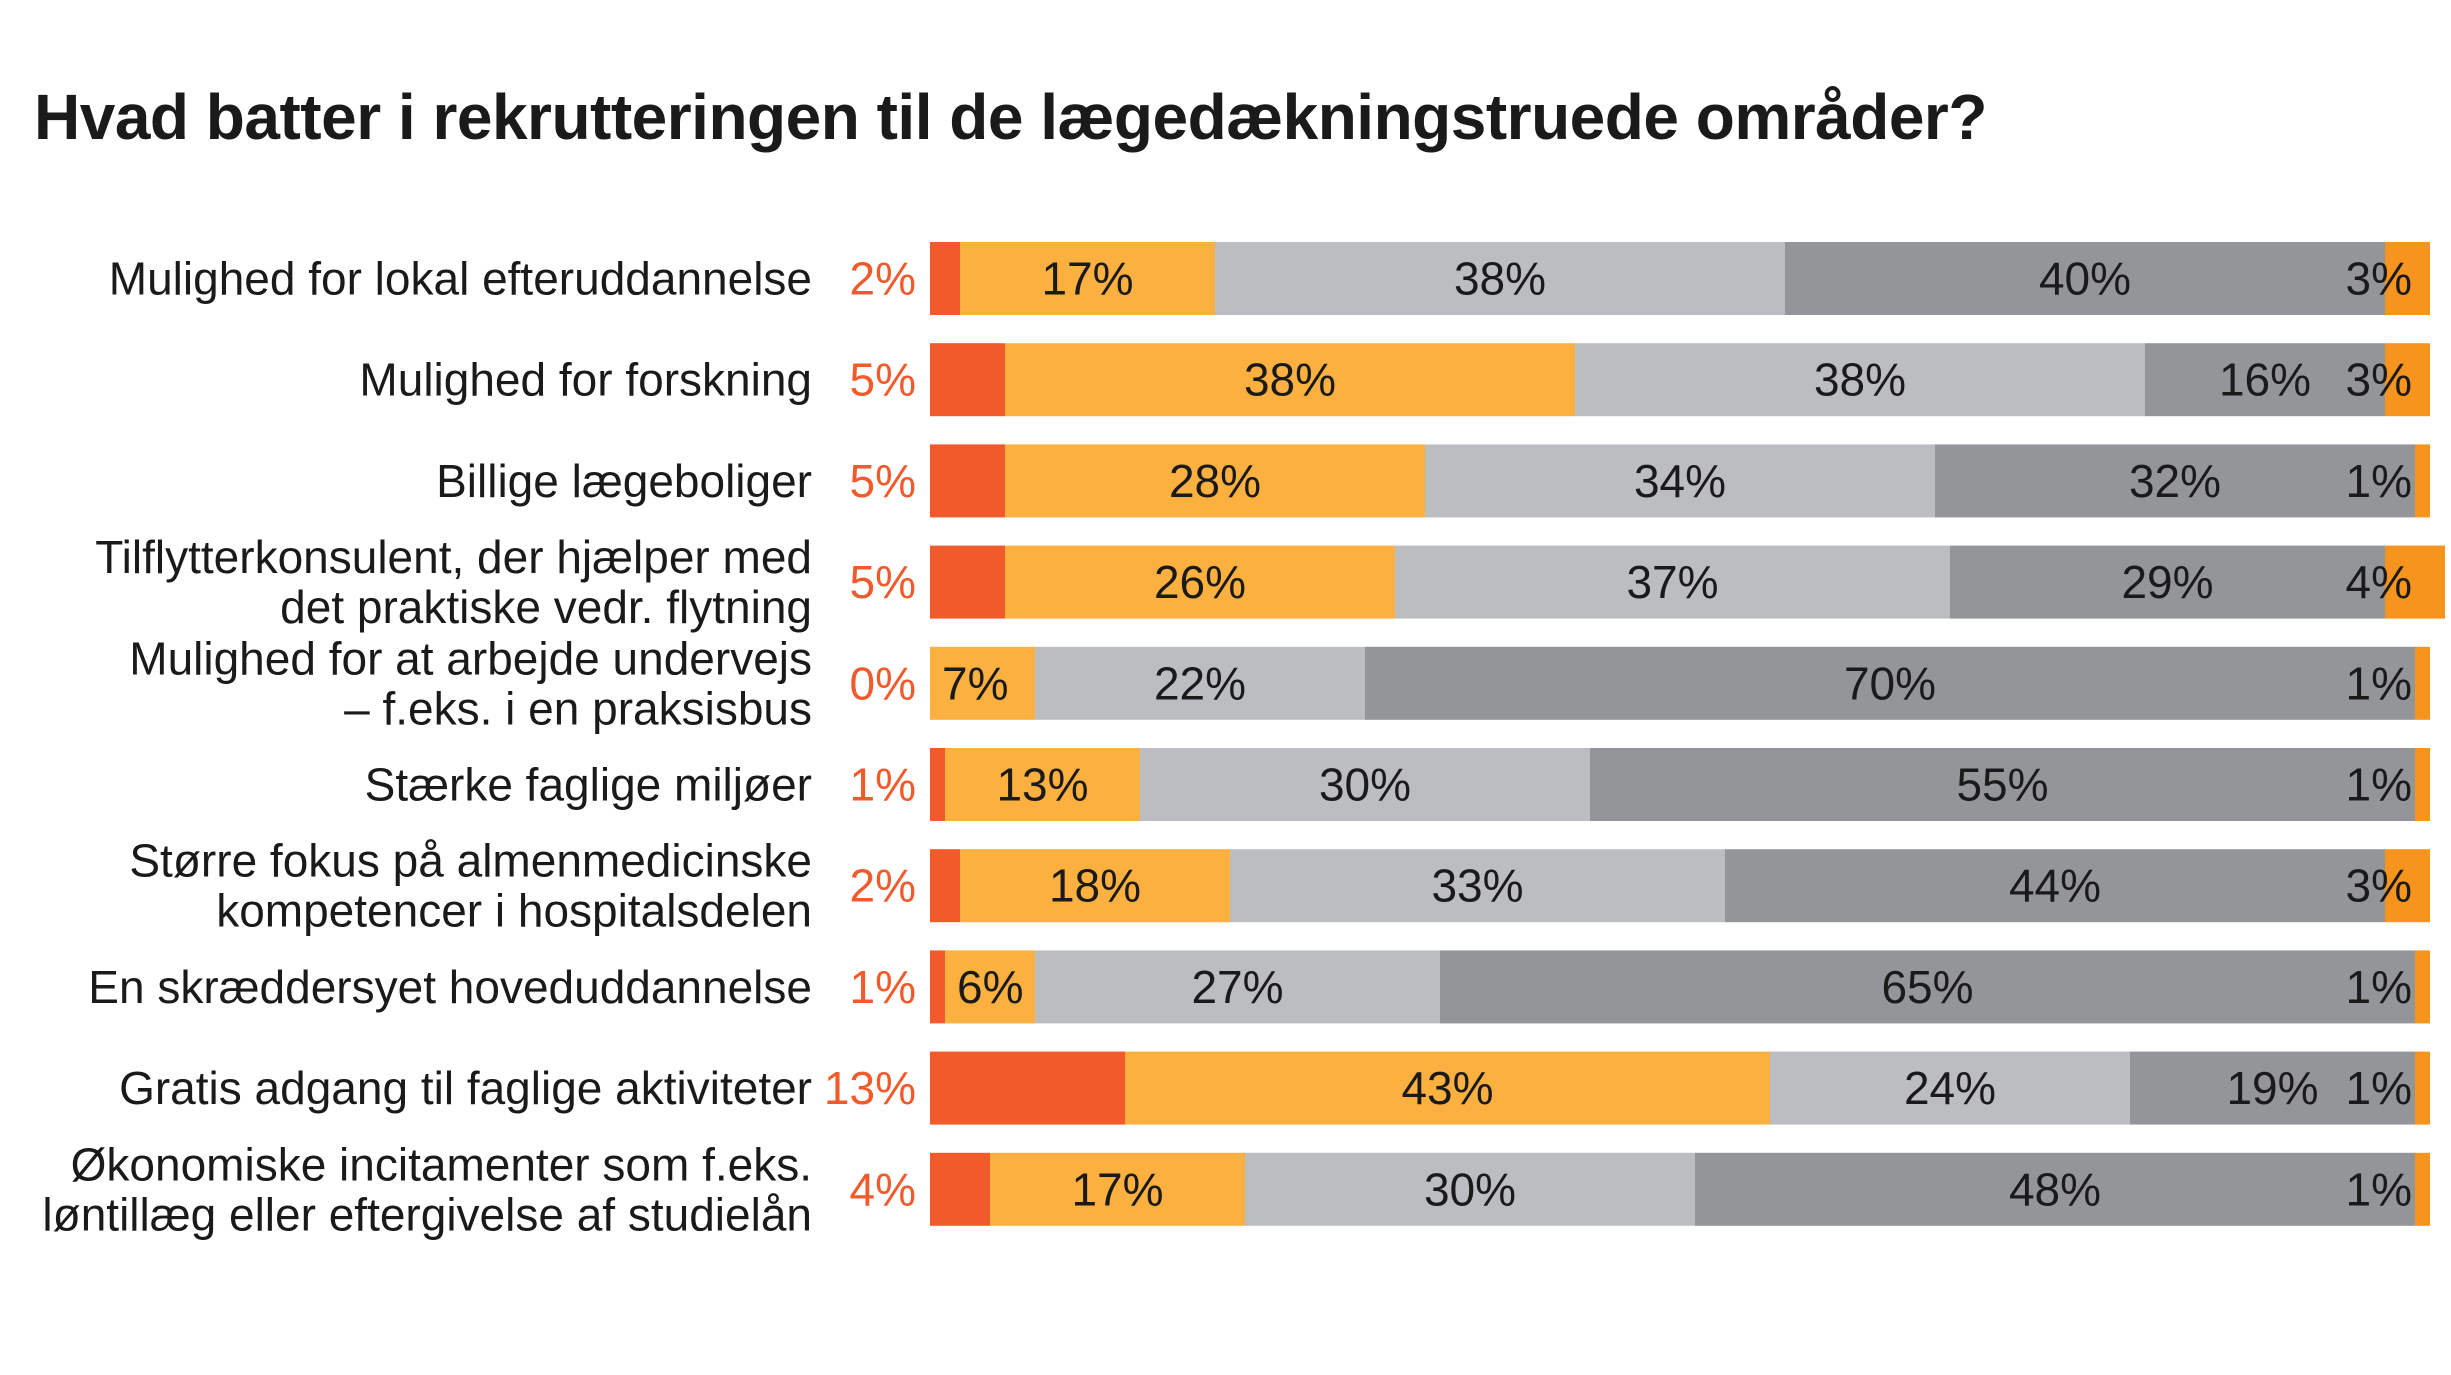 Image resolution: width=2451 pixels, height=1375 pixels. Describe the element at coordinates (450, 987) in the screenshot. I see `category-label: En skræddersyet hoveduddannelse` at that location.